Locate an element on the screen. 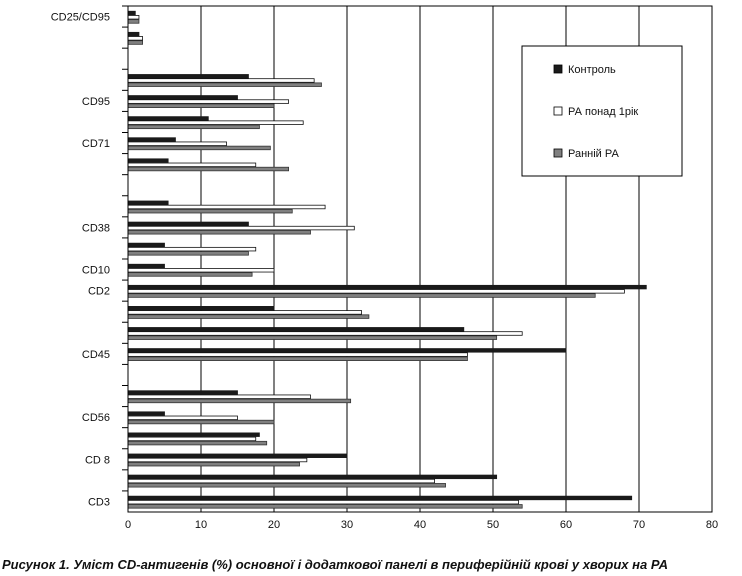 This screenshot has height=576, width=742. category-label: CD71 is located at coordinates (96, 144).